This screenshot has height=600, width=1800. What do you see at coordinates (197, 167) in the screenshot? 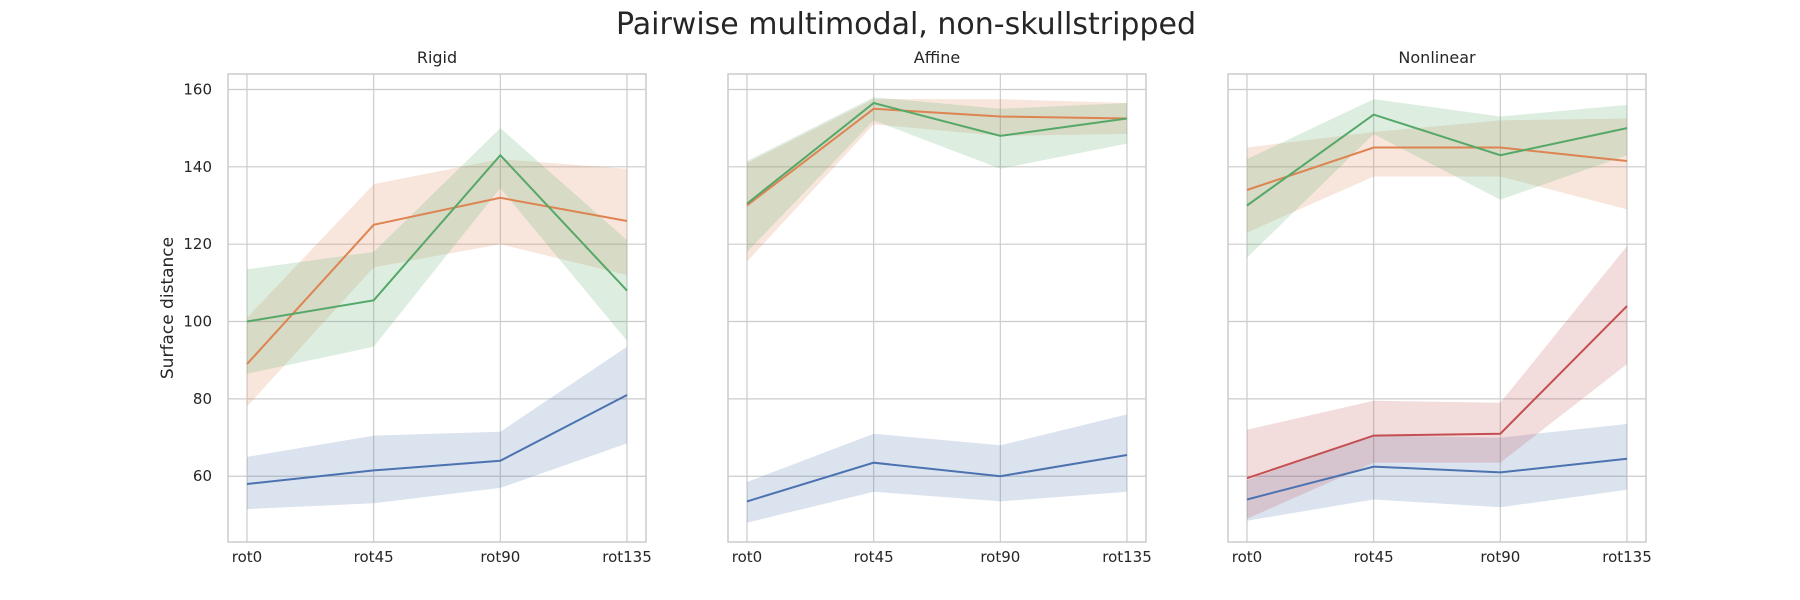
I see `y-tick-label: 140` at bounding box center [197, 167].